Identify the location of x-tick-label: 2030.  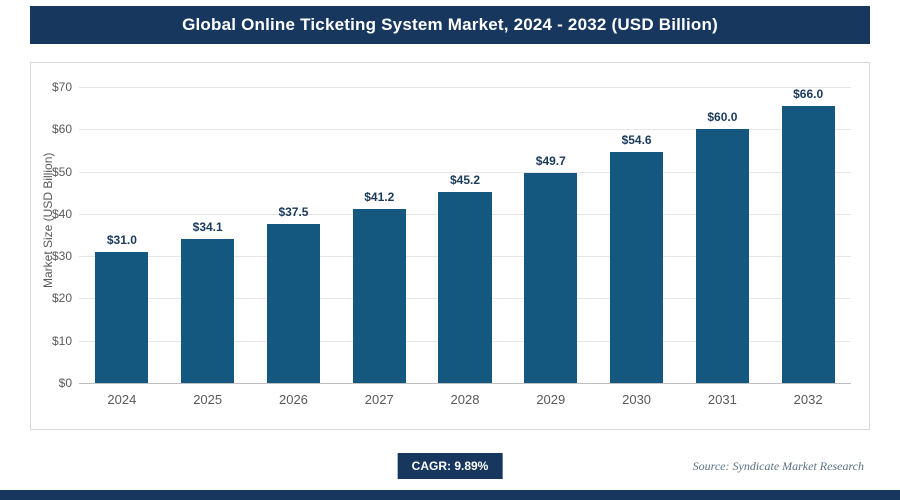
(637, 399).